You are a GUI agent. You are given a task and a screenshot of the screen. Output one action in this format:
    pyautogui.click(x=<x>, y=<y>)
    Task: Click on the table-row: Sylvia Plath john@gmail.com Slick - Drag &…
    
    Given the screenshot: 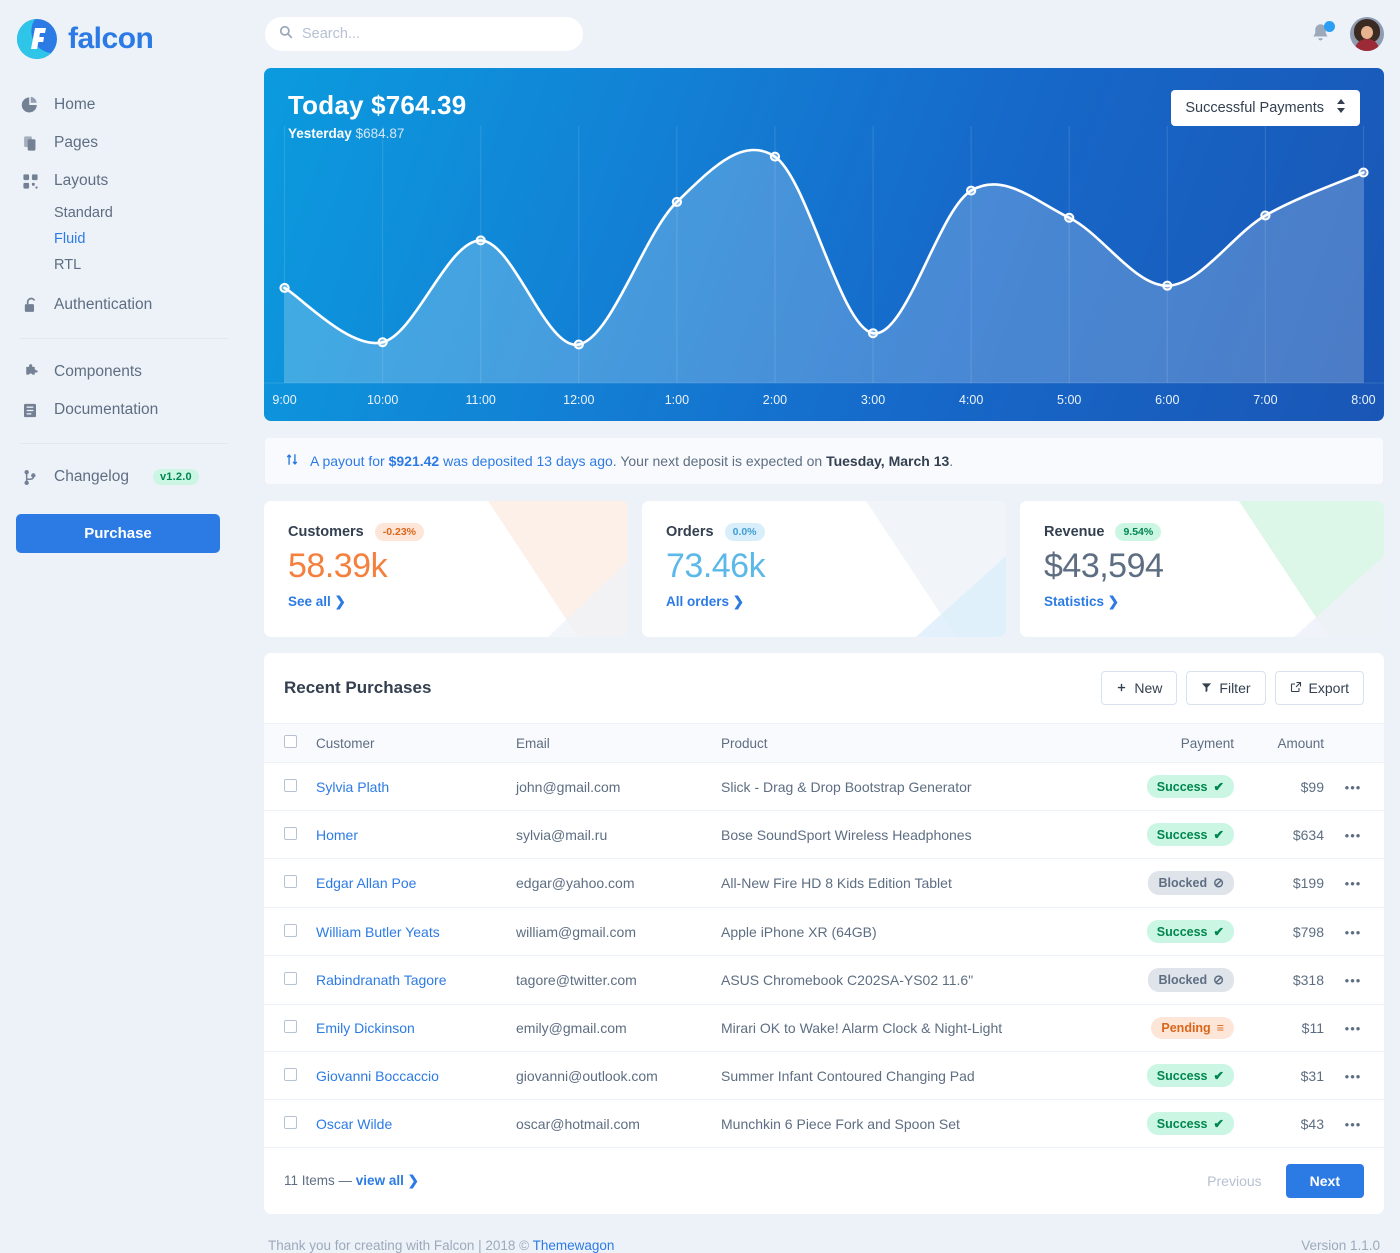 What is the action you would take?
    pyautogui.click(x=824, y=786)
    